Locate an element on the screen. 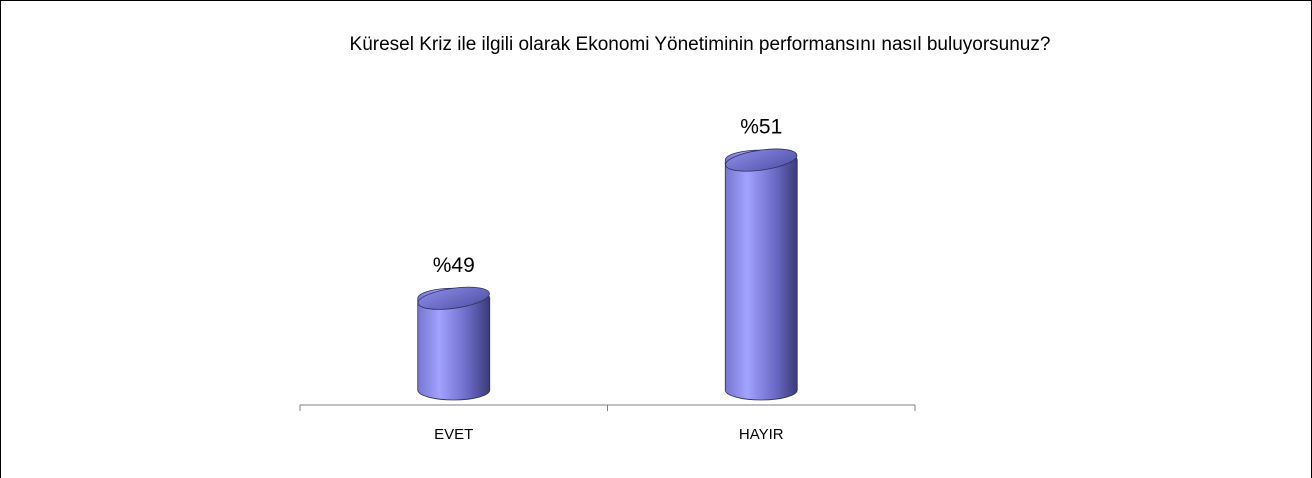 The width and height of the screenshot is (1312, 478). x-tick-label: HAYIR is located at coordinates (761, 434).